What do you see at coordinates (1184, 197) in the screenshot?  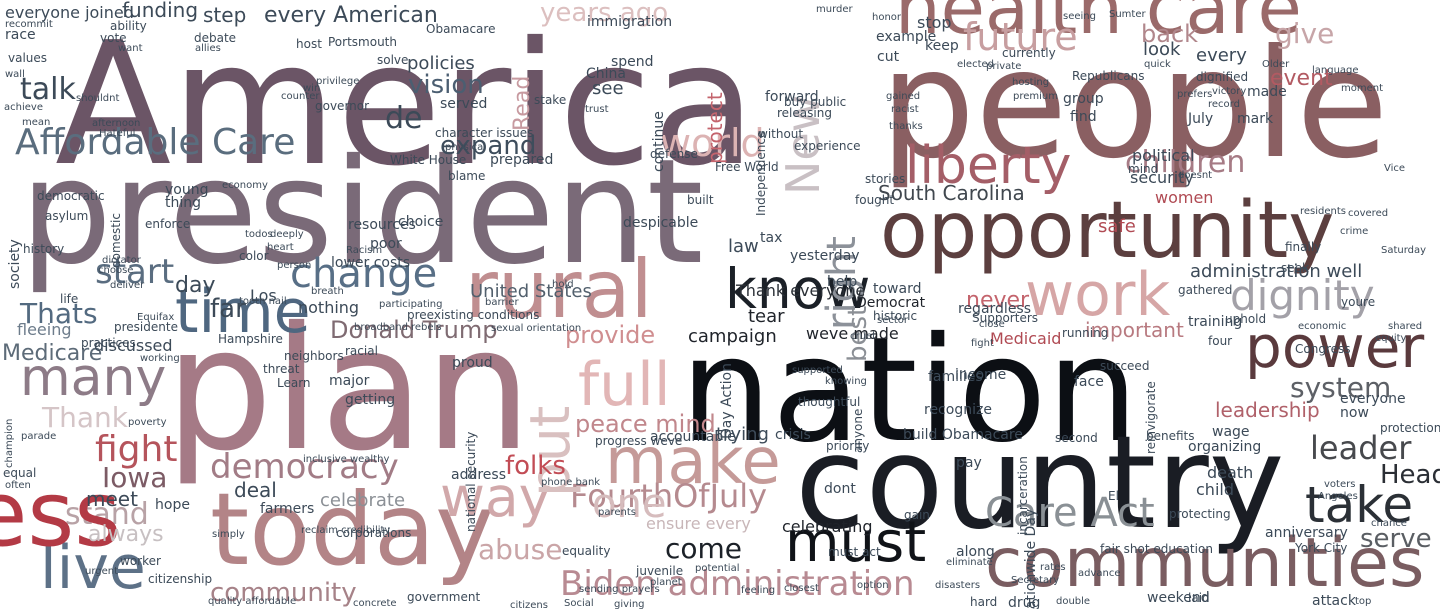 I see `word-women: women` at bounding box center [1184, 197].